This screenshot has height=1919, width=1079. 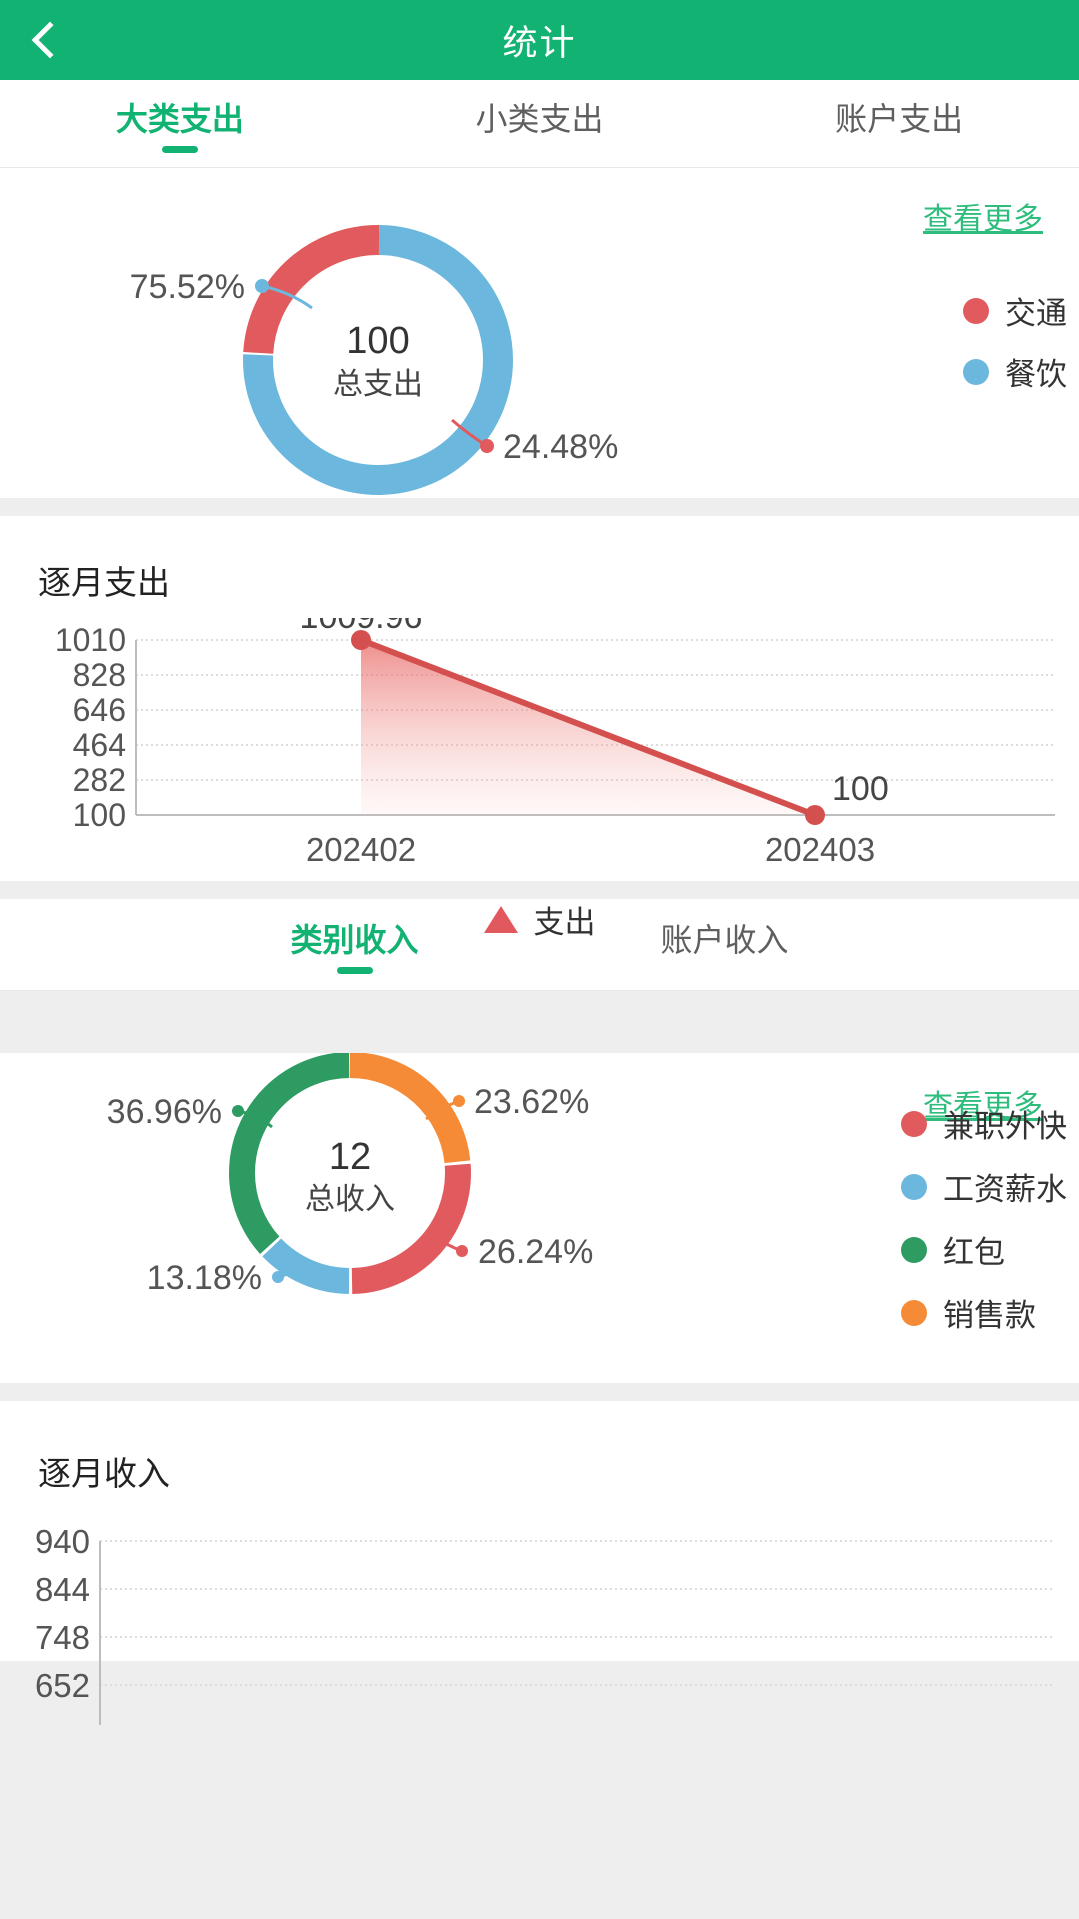 I want to click on triangle-marker-icon, so click(x=500, y=919).